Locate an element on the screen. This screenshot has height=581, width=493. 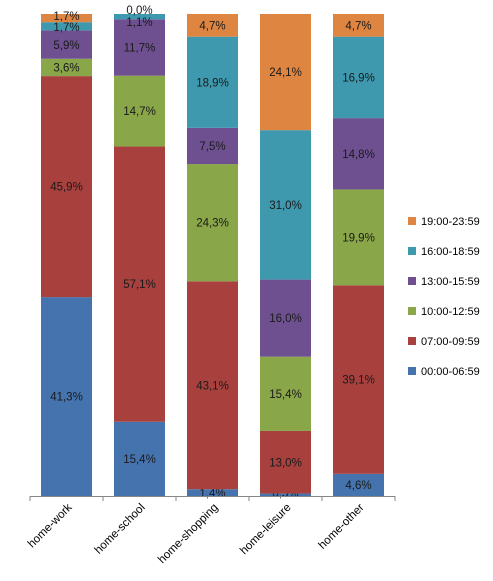
data-label-home-school-13-00-15-59: 11,7% is located at coordinates (140, 48).